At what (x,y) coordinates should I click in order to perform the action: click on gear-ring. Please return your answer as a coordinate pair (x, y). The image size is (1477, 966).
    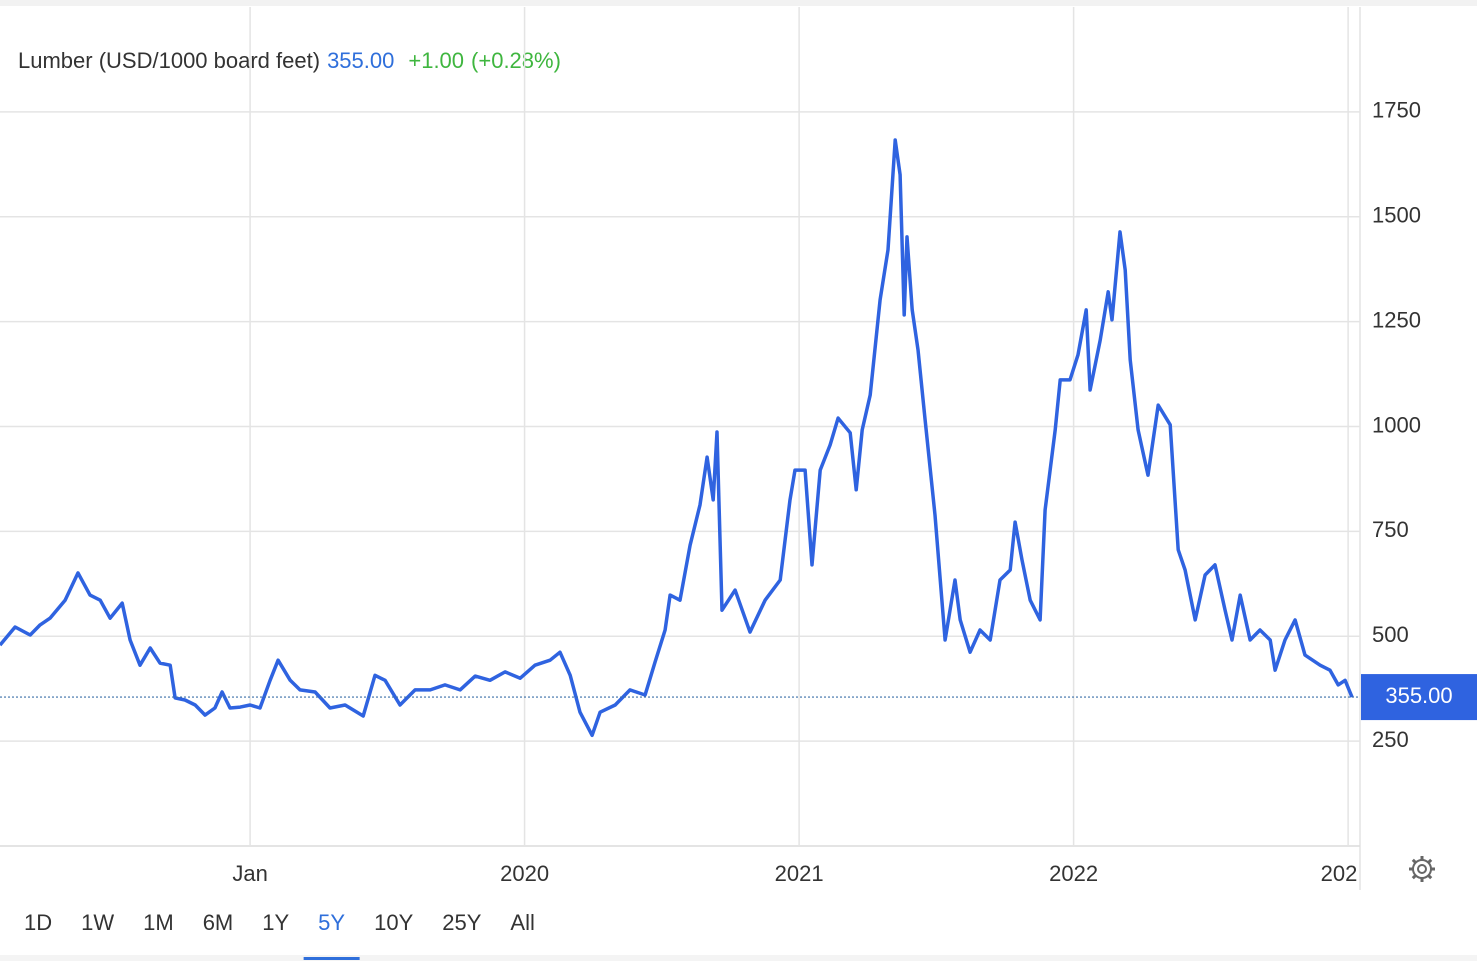
    Looking at the image, I should click on (1422, 869).